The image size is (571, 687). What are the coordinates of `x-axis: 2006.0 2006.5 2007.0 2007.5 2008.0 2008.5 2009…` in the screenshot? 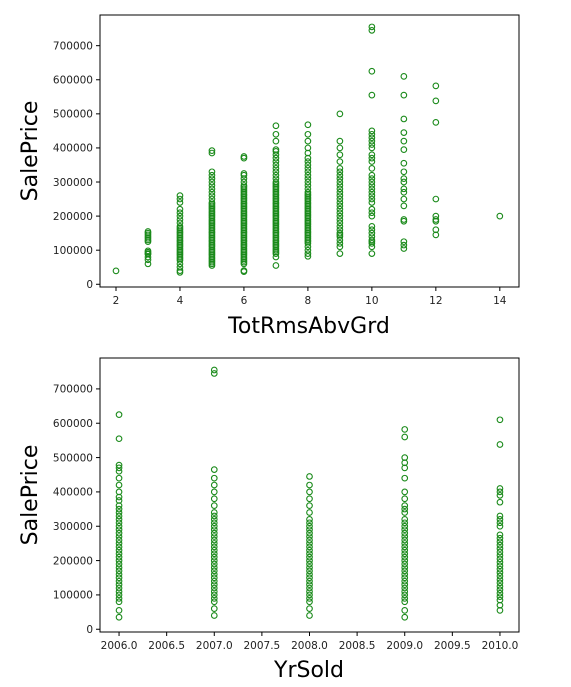 It's located at (310, 642).